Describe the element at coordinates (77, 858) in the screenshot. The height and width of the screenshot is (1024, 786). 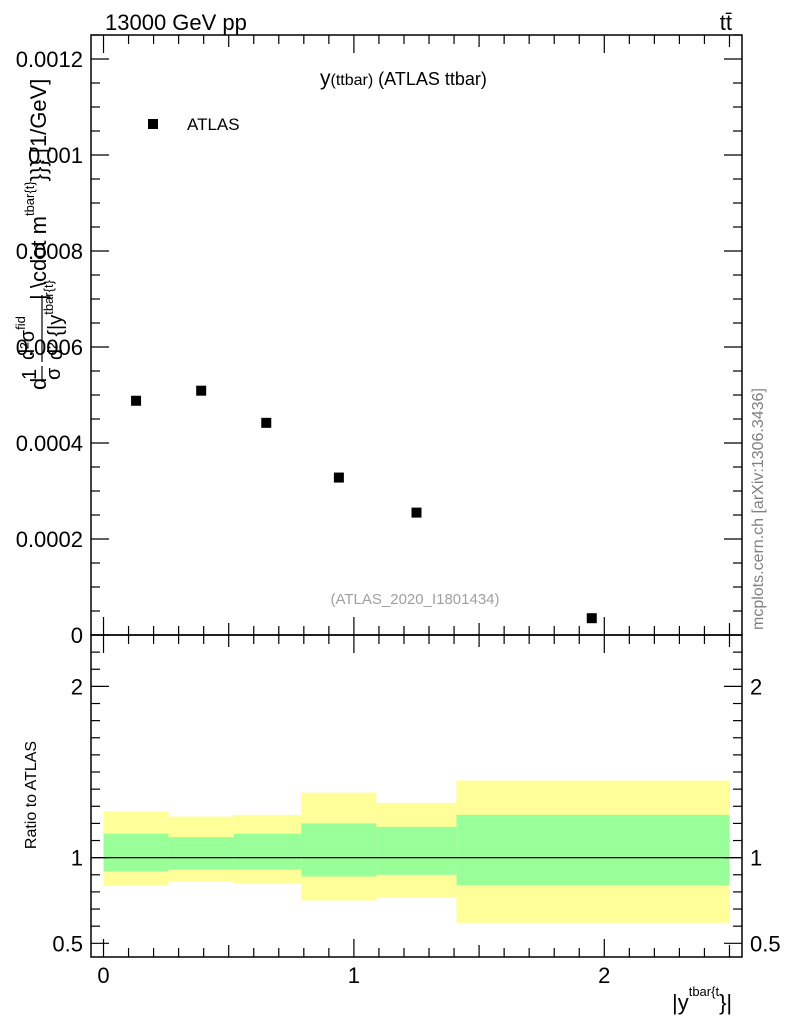
I see `ratio-y-tick-label-left-1: 1` at that location.